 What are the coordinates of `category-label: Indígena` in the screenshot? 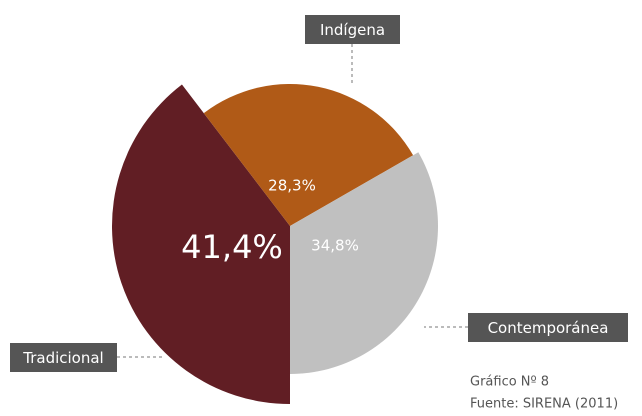 It's located at (352, 30).